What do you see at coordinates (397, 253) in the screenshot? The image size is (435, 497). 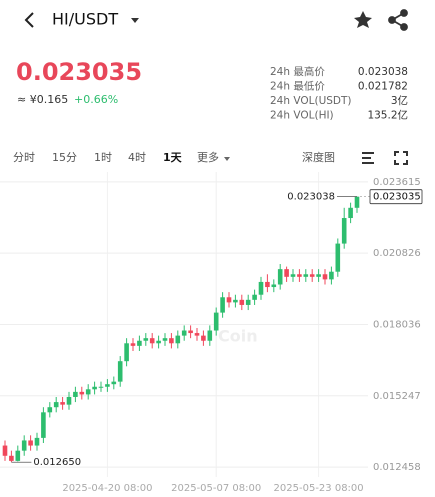 I see `y-tick-label: 0.020826` at bounding box center [397, 253].